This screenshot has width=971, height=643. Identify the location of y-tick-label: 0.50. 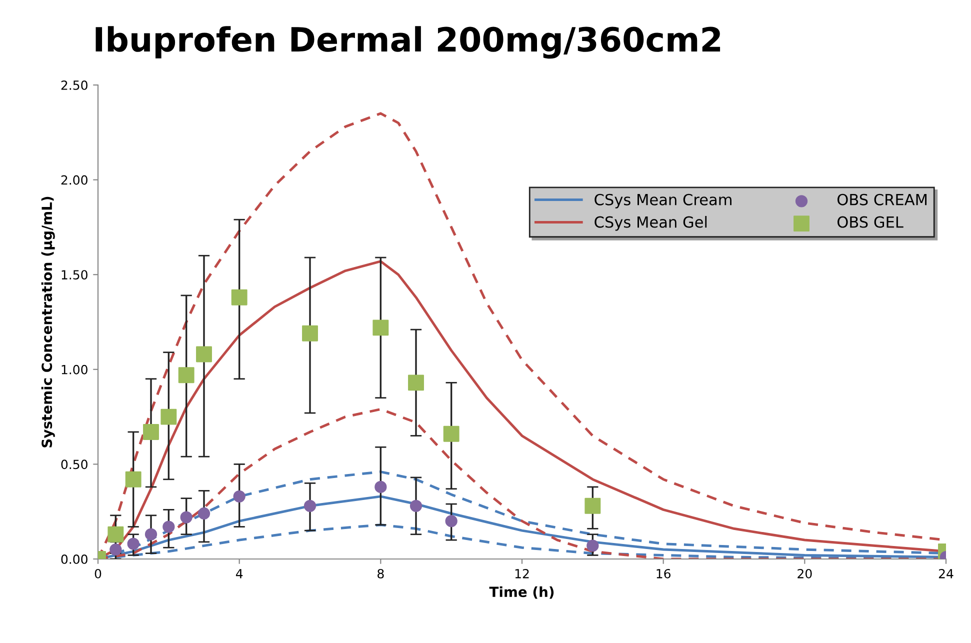
(74, 465).